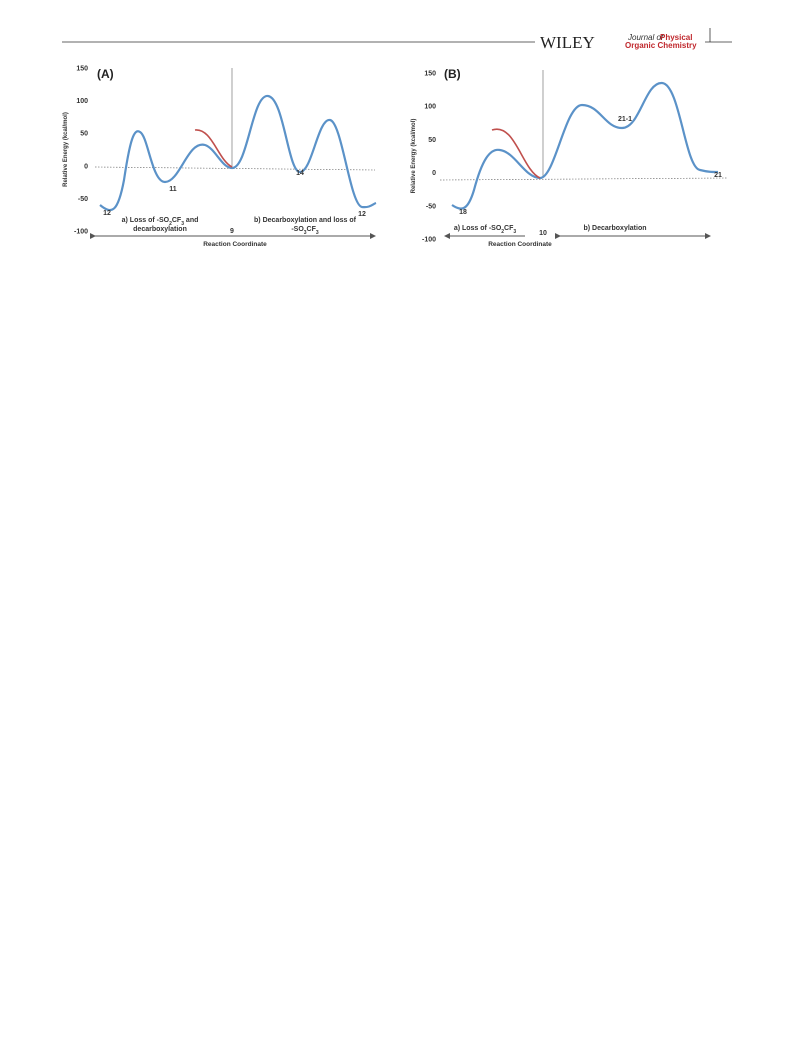 This screenshot has height=1048, width=793. I want to click on section-label: -SO3CF3, so click(305, 231).